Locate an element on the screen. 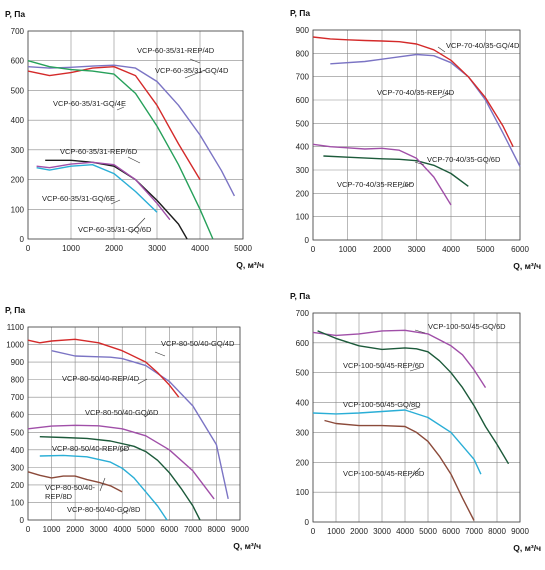 The width and height of the screenshot is (545, 570). series-label: VCP-70-40/35-GQ/4D is located at coordinates (483, 45).